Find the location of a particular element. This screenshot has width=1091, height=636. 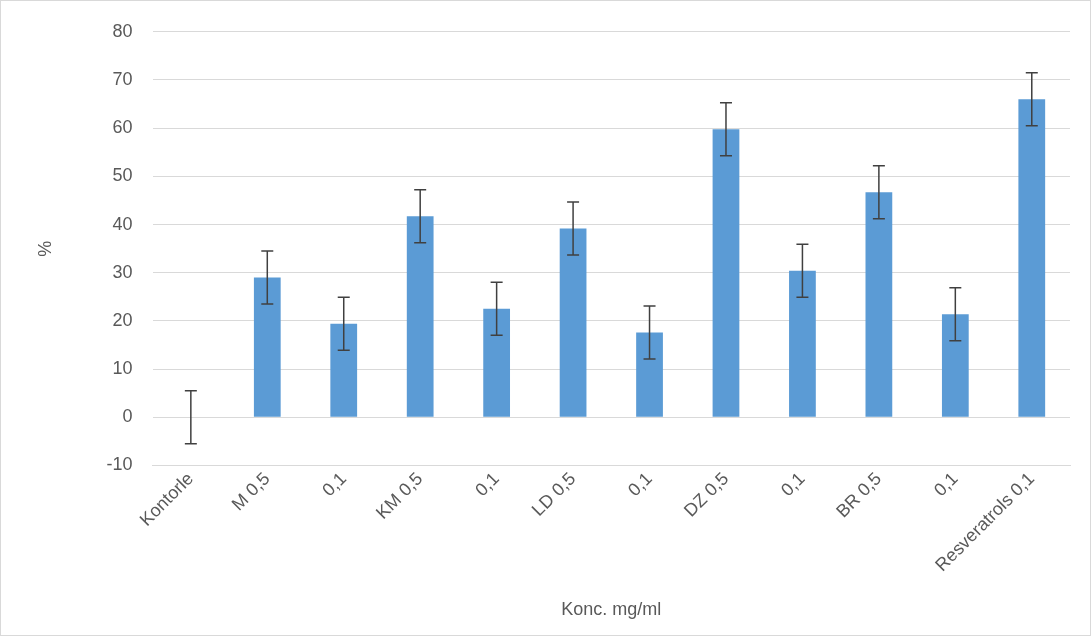

y-tick-label: 30 is located at coordinates (122, 271).